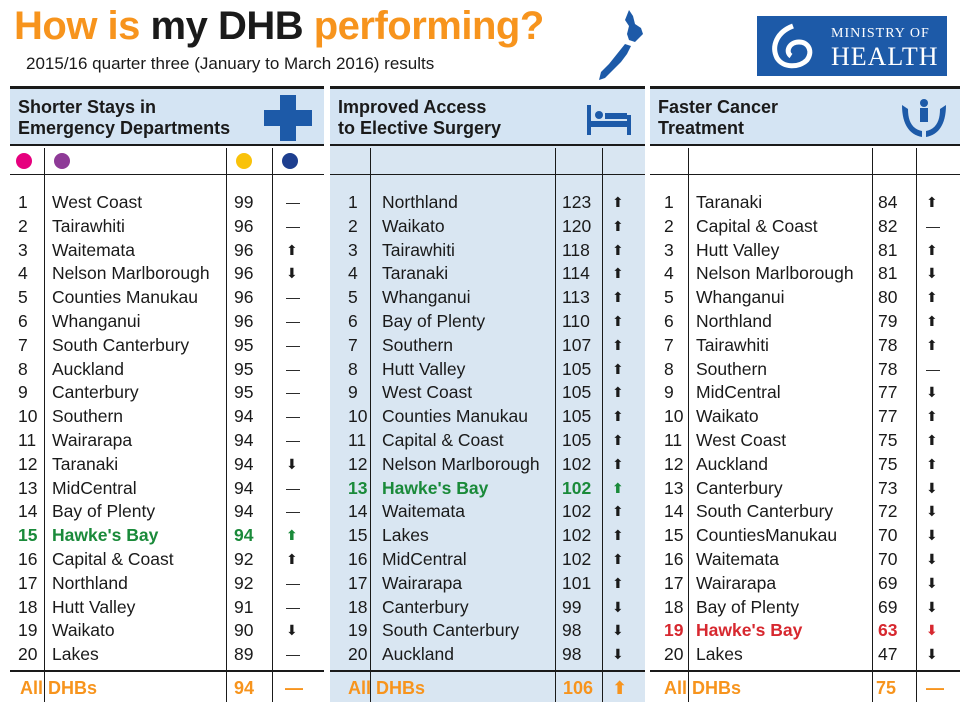 The height and width of the screenshot is (704, 970). What do you see at coordinates (576, 320) in the screenshot?
I see `score-cell: 110` at bounding box center [576, 320].